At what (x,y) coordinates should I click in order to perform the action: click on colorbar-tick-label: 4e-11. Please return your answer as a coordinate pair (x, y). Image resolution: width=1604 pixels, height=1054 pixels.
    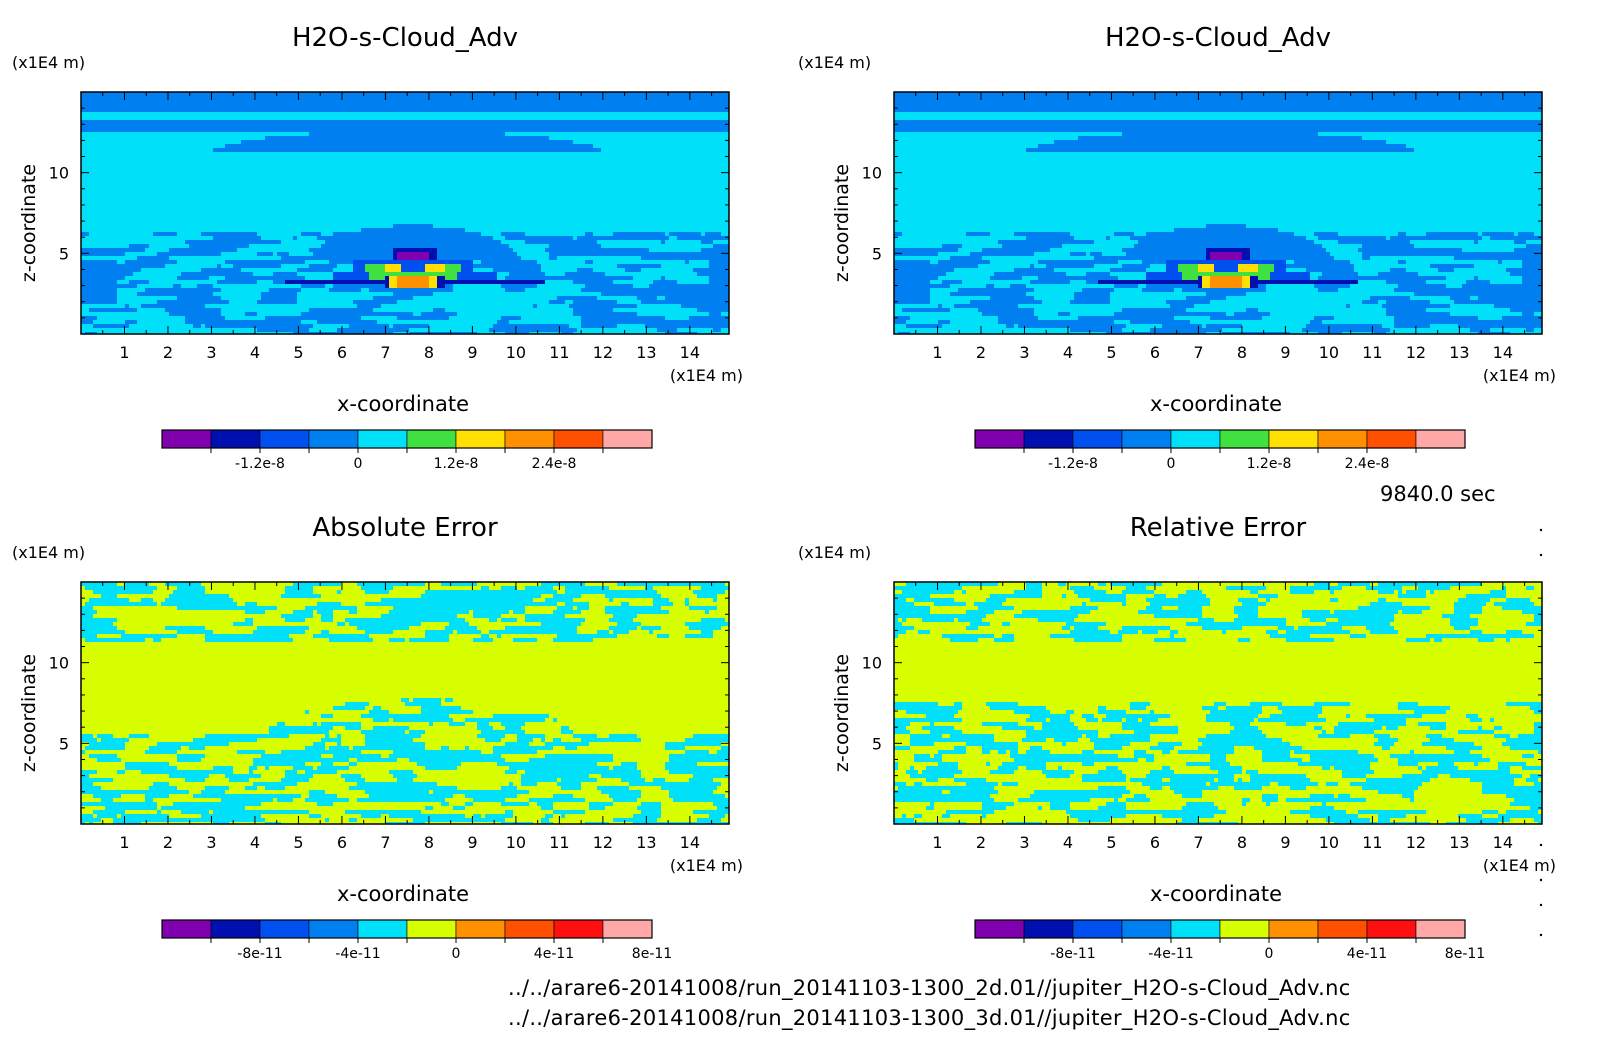
    Looking at the image, I should click on (1367, 954).